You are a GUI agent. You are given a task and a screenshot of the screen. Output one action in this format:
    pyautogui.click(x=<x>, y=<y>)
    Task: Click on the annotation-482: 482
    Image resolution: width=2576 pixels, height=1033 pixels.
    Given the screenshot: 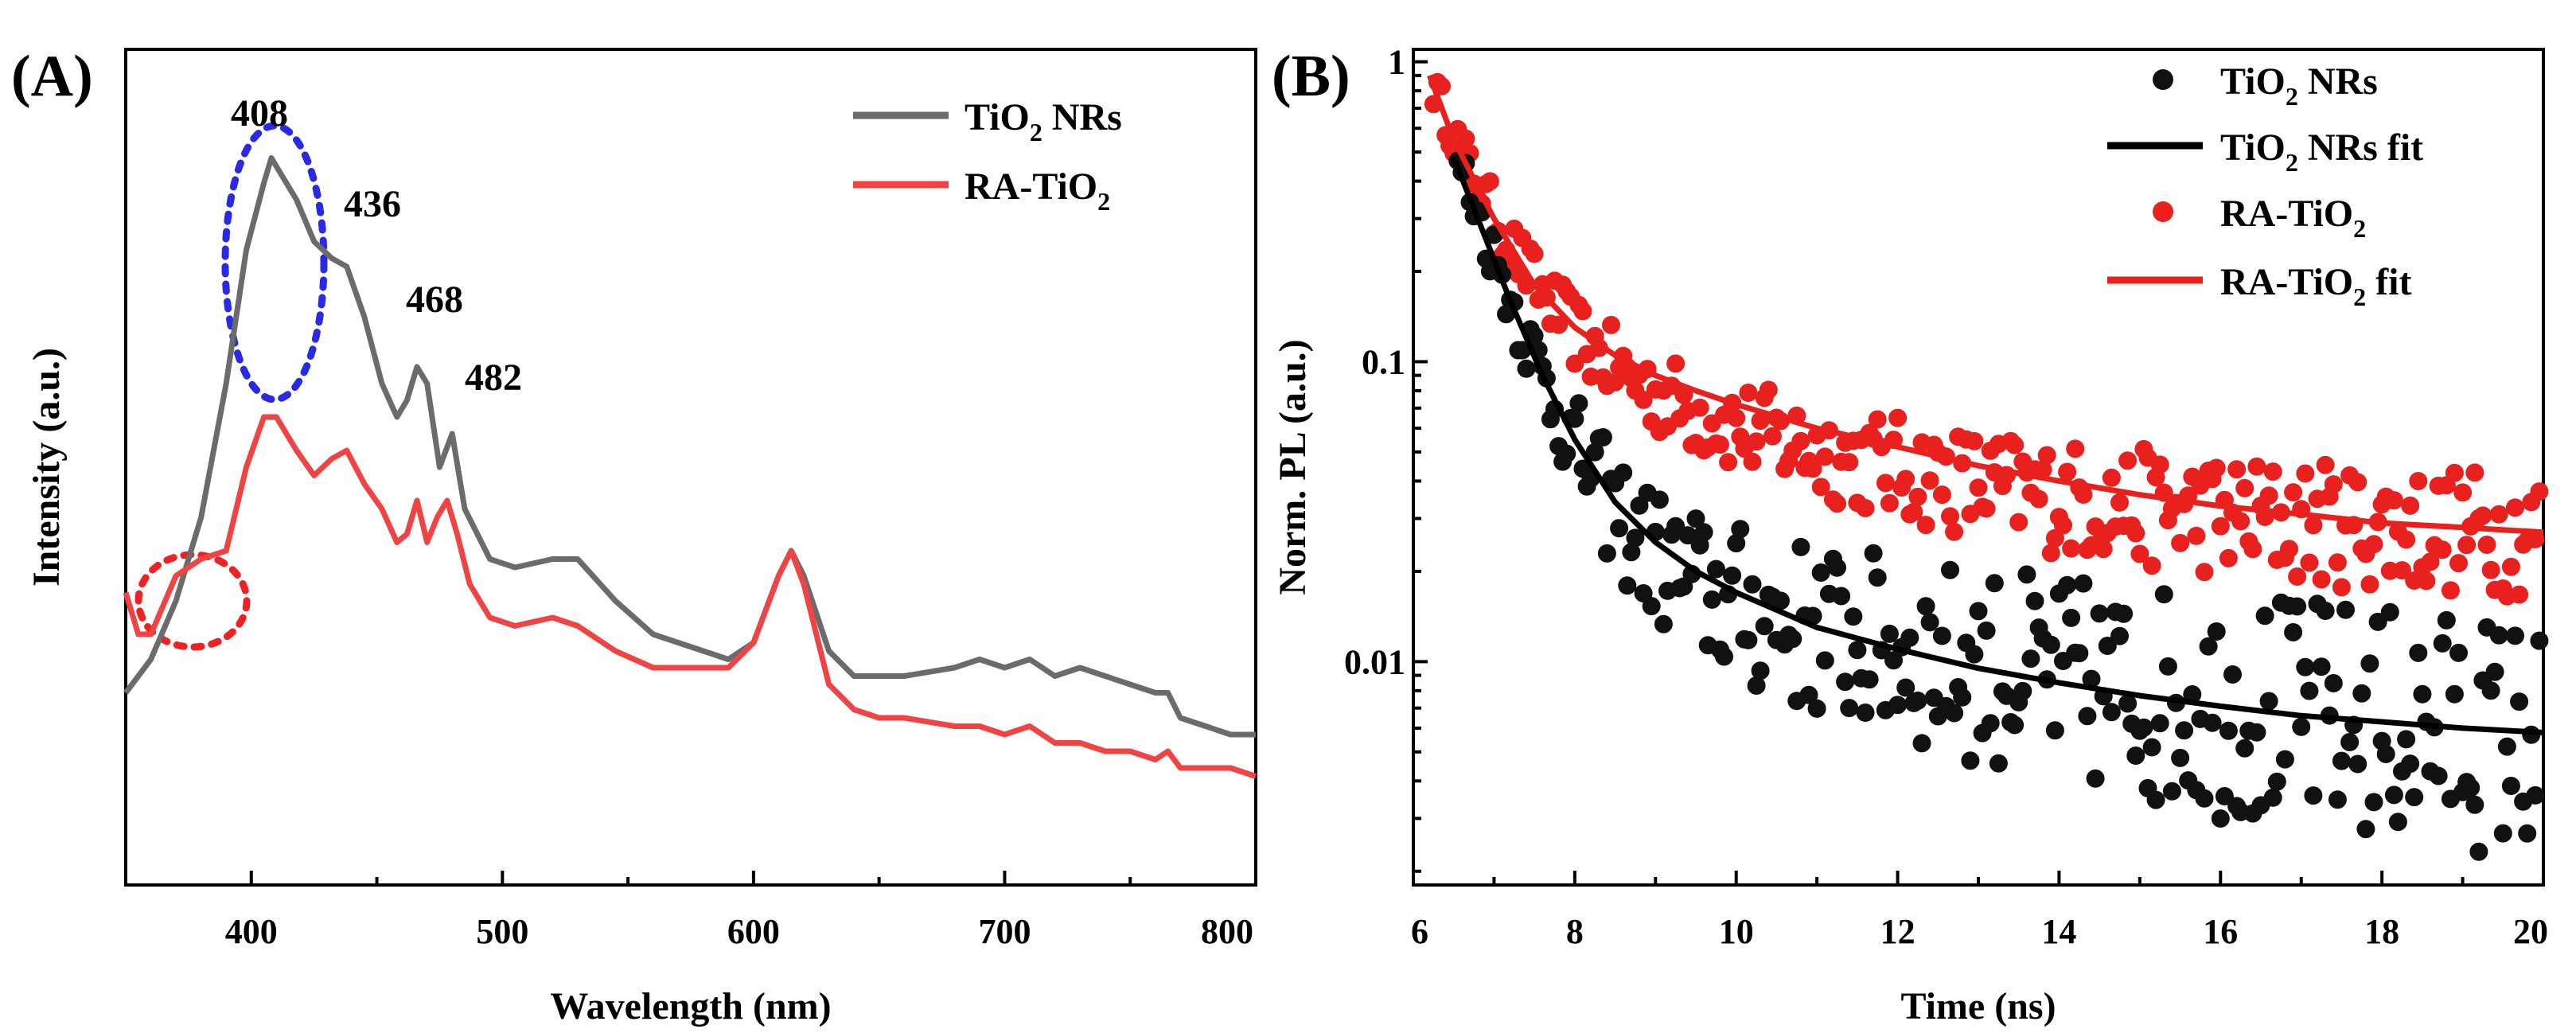 What is the action you would take?
    pyautogui.click(x=493, y=378)
    